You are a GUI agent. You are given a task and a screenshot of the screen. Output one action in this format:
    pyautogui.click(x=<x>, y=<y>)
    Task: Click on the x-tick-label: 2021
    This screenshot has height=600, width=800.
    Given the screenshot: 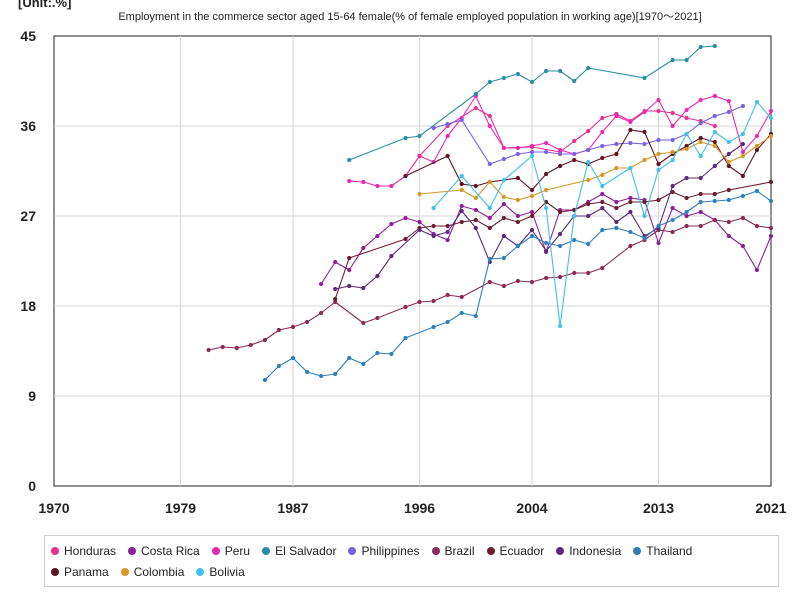 What is the action you would take?
    pyautogui.click(x=770, y=508)
    